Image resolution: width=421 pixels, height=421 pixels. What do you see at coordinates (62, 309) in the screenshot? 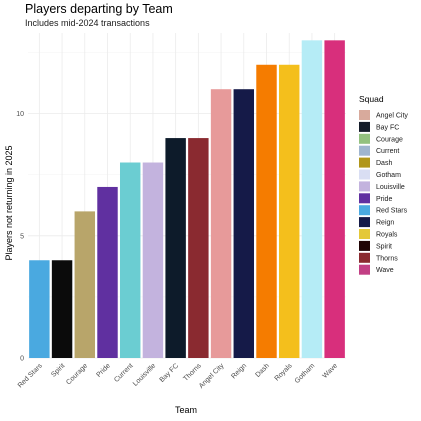
I see `bar-spirit` at bounding box center [62, 309].